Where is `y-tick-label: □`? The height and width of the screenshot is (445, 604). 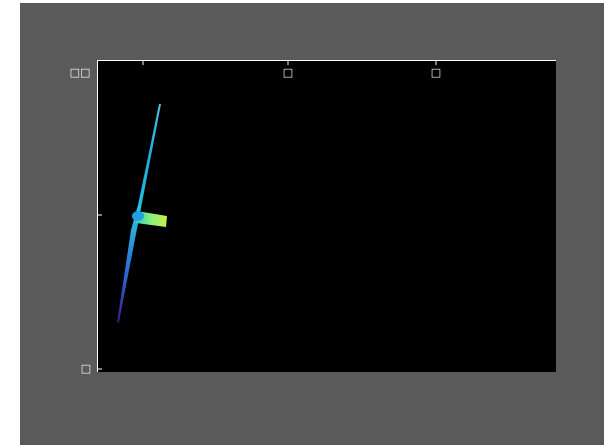
y-tick-label: □ is located at coordinates (86, 368).